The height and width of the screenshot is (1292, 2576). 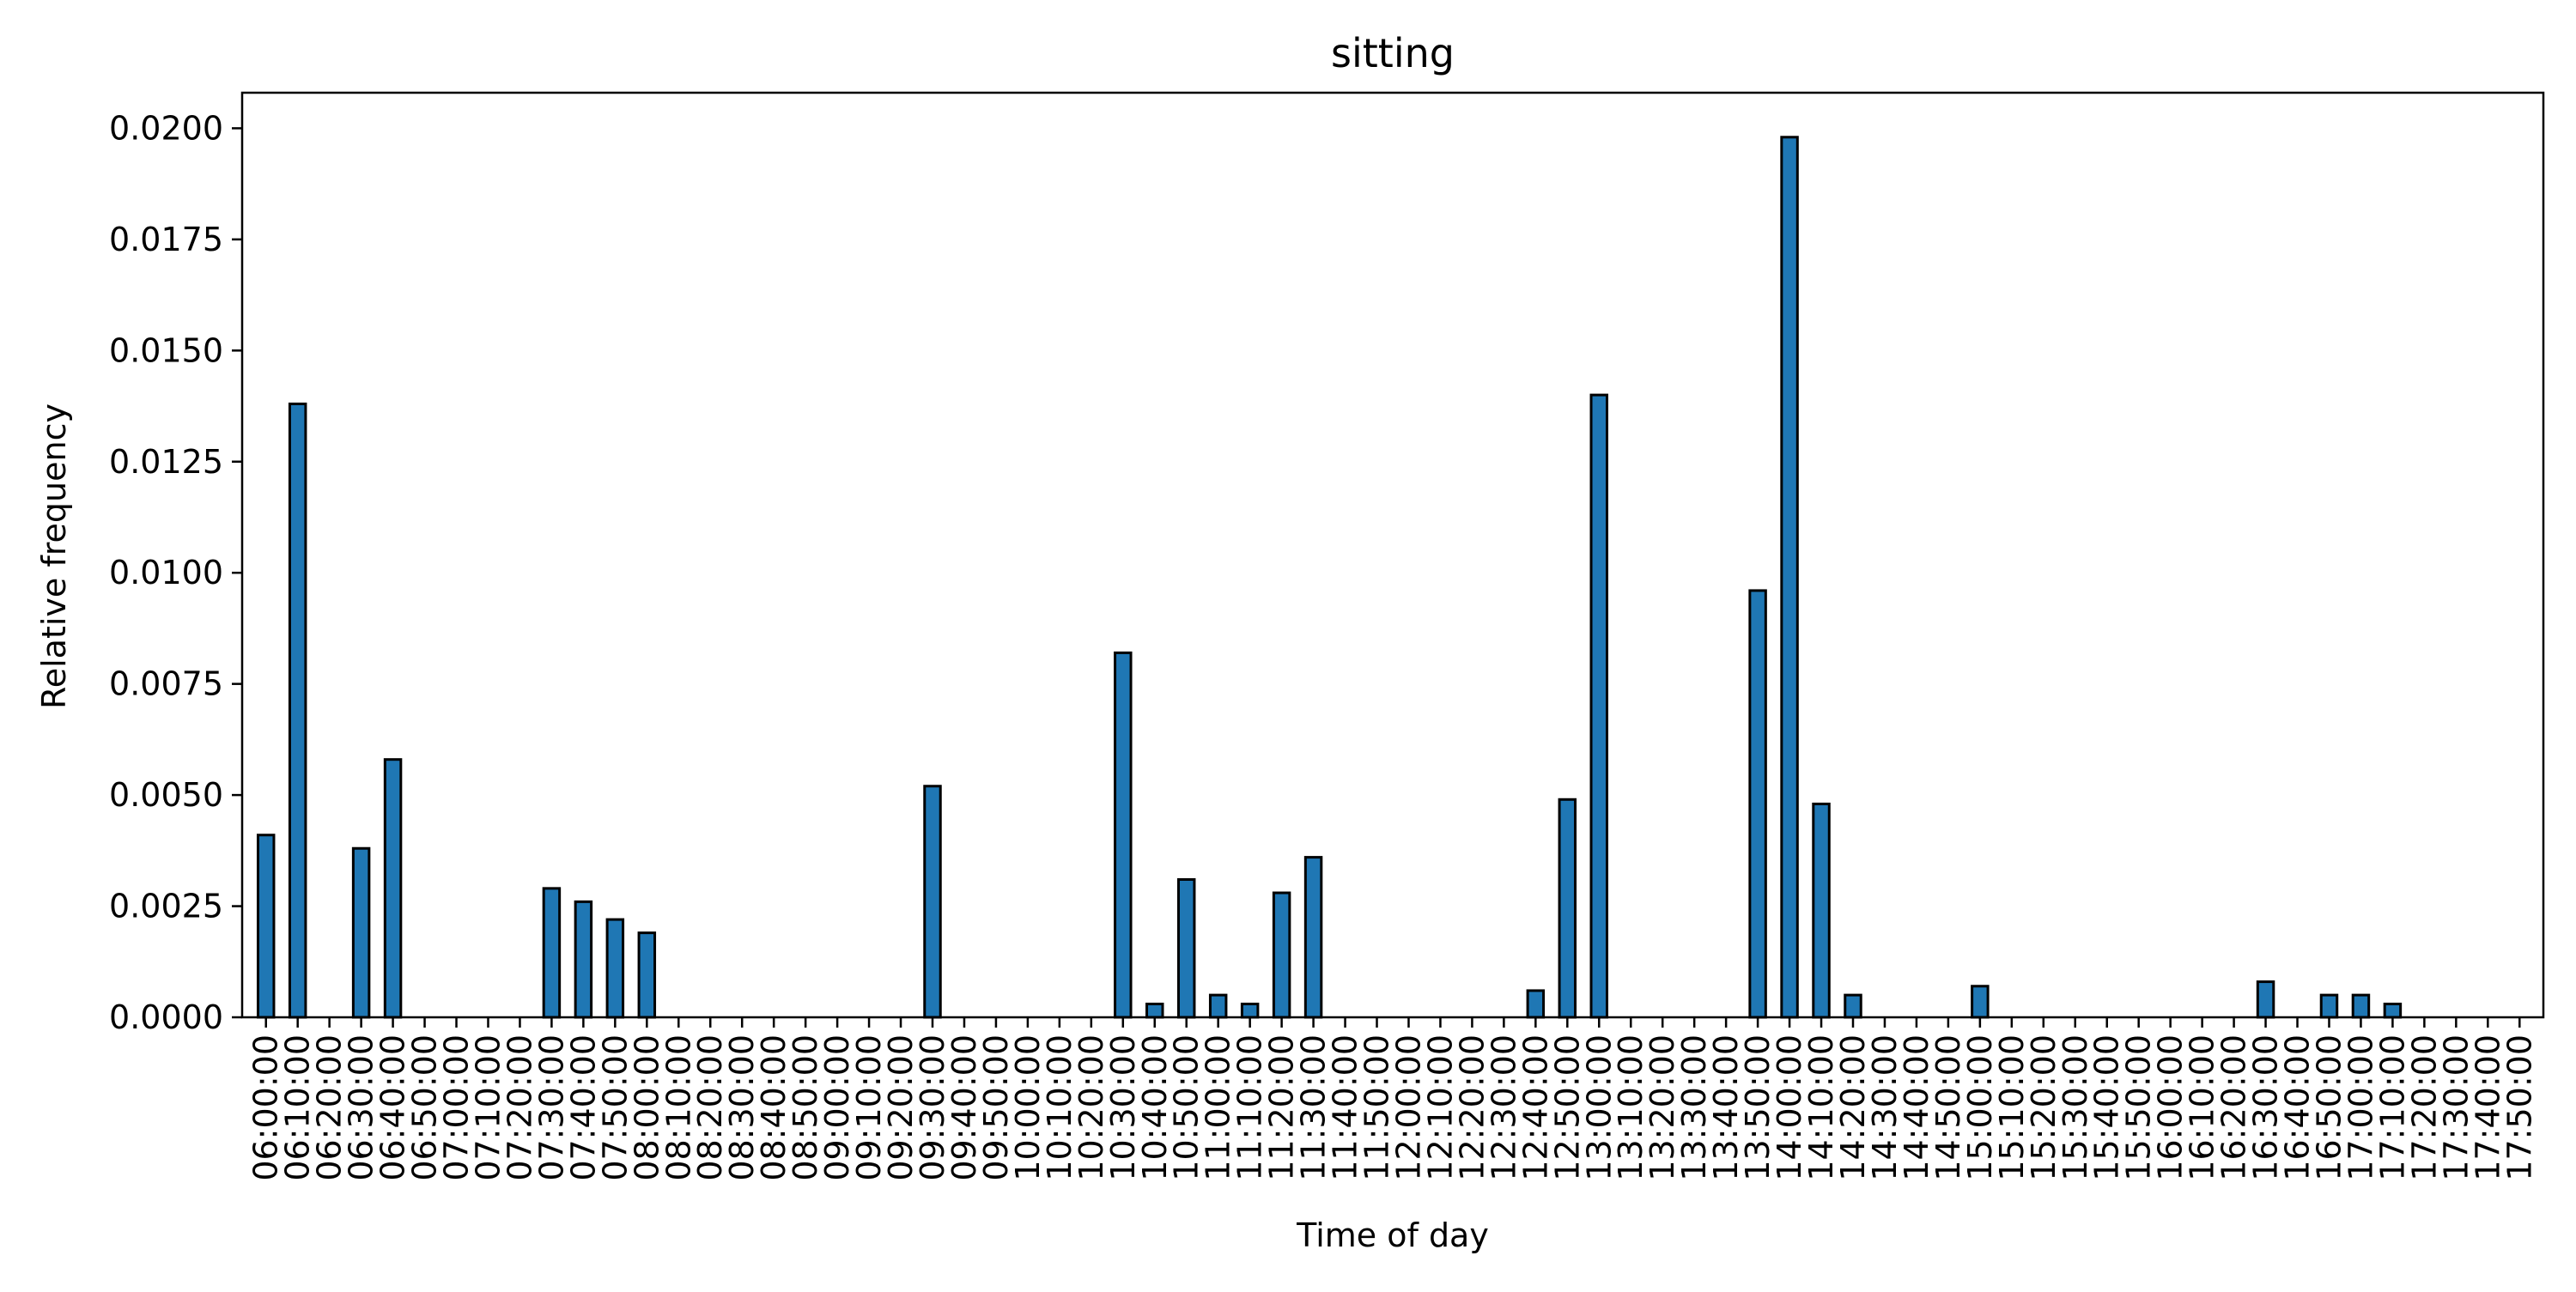 I want to click on x-tick-label: 14:00:00, so click(x=1790, y=1107).